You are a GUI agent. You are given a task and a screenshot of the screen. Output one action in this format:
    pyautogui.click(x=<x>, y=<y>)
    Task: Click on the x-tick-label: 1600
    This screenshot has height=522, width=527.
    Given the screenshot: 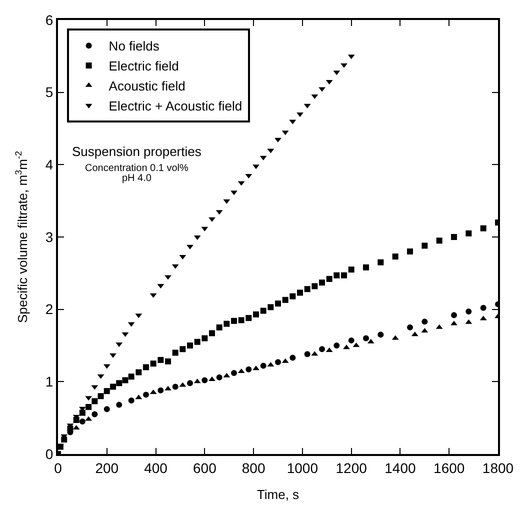 What is the action you would take?
    pyautogui.click(x=449, y=468)
    